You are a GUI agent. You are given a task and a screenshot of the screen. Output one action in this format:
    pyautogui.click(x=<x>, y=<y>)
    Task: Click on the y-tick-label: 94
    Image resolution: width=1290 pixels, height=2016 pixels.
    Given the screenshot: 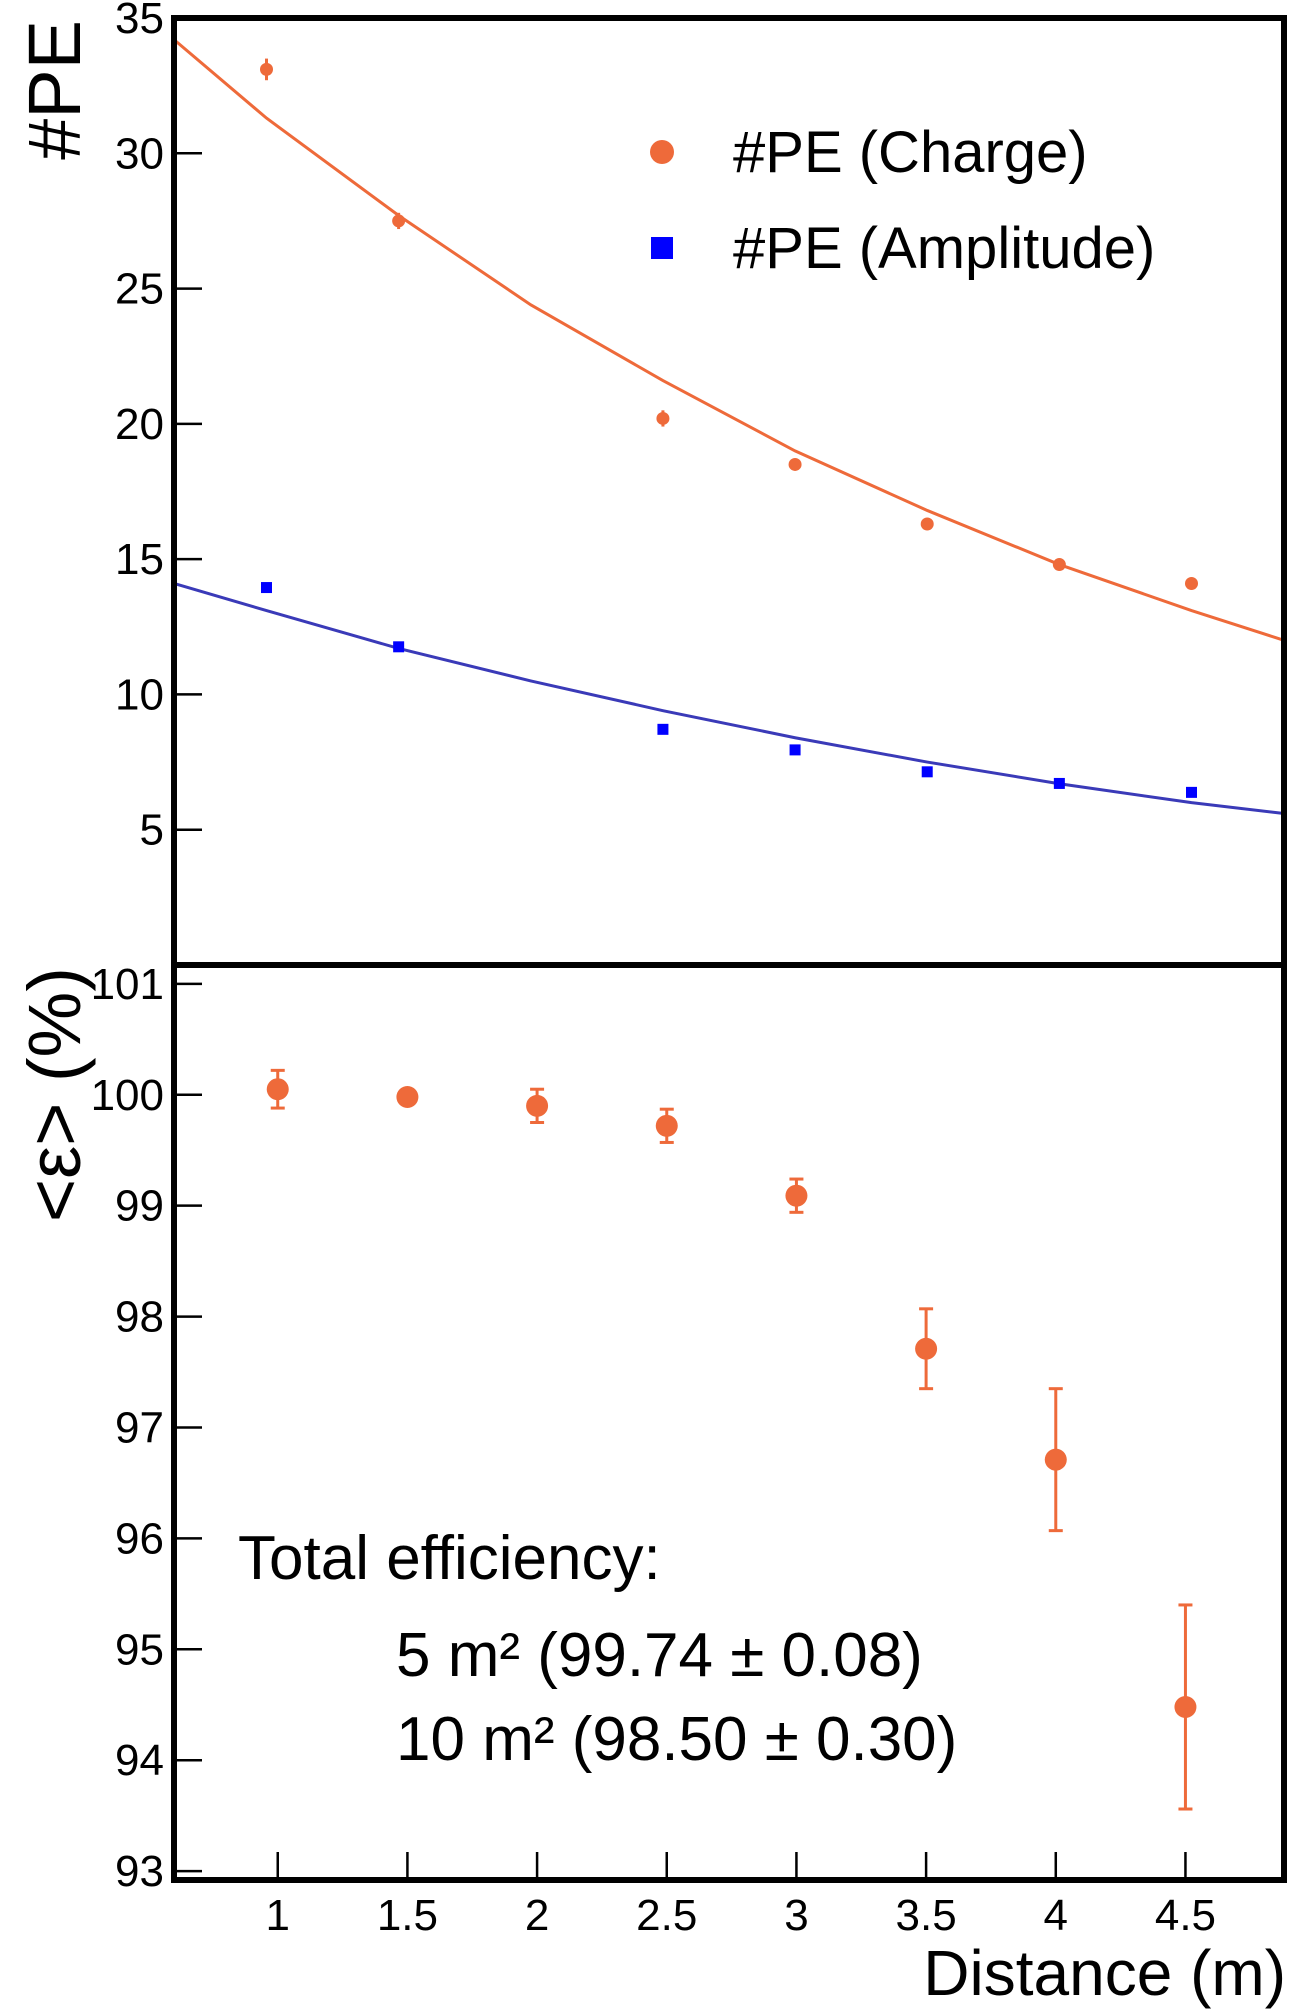 What is the action you would take?
    pyautogui.click(x=139, y=1760)
    